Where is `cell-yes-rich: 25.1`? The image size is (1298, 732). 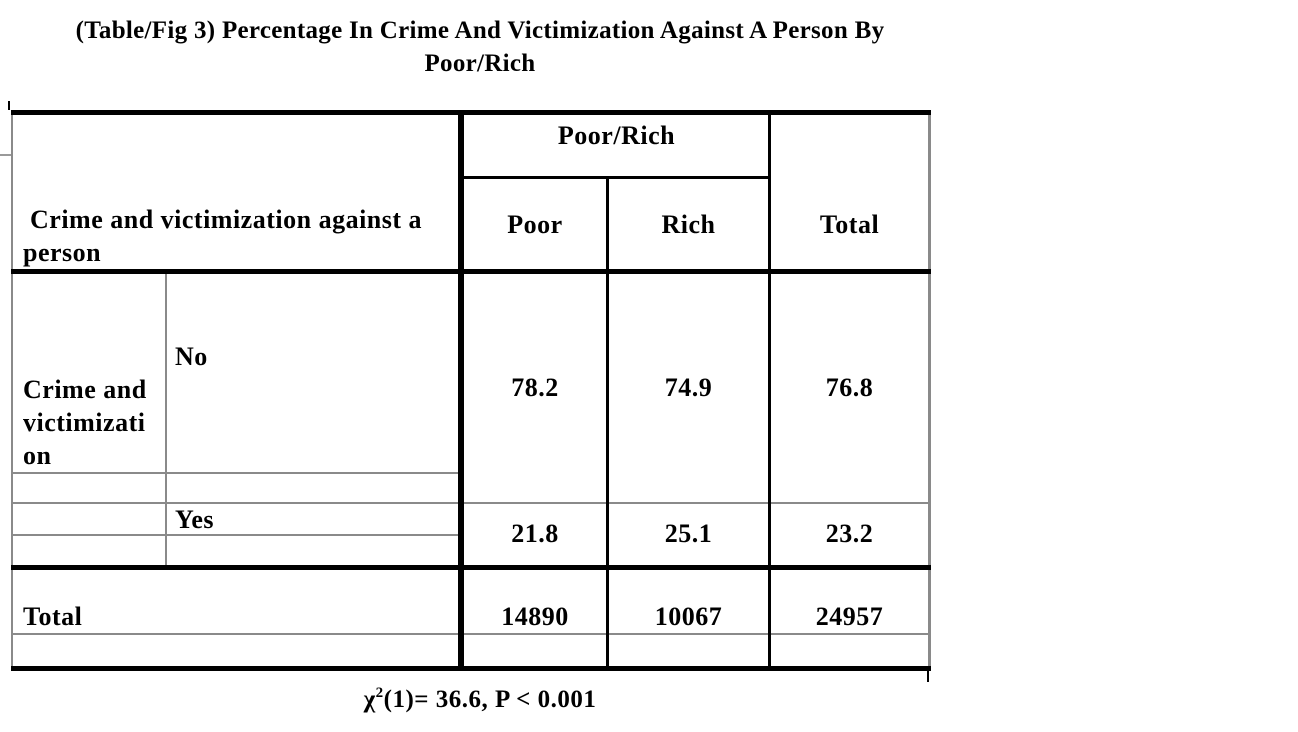
cell-yes-rich: 25.1 is located at coordinates (688, 533).